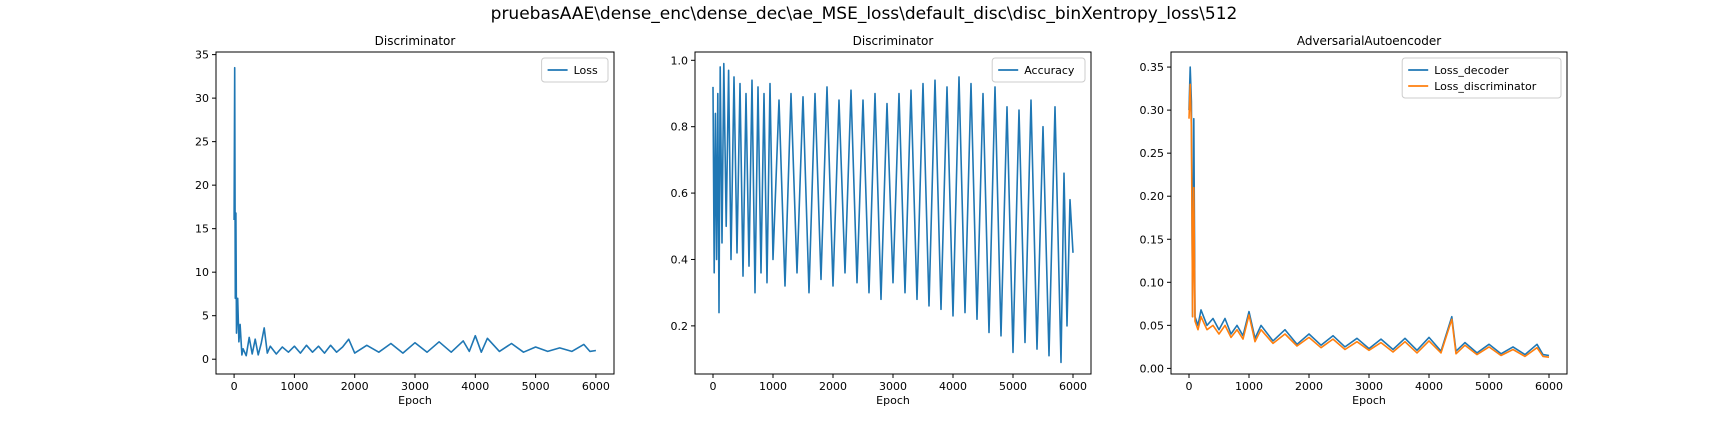  I want to click on series-line-accuracy, so click(893, 213).